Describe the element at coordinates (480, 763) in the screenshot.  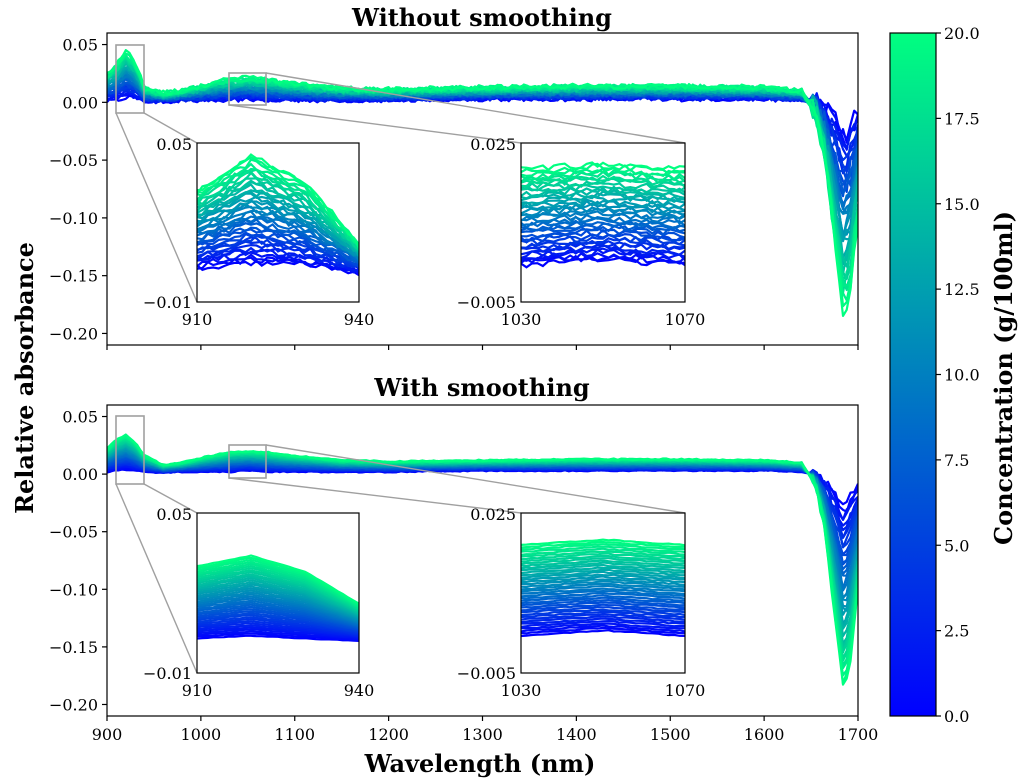
I see `x-axis-label: Wavelength (nm)` at that location.